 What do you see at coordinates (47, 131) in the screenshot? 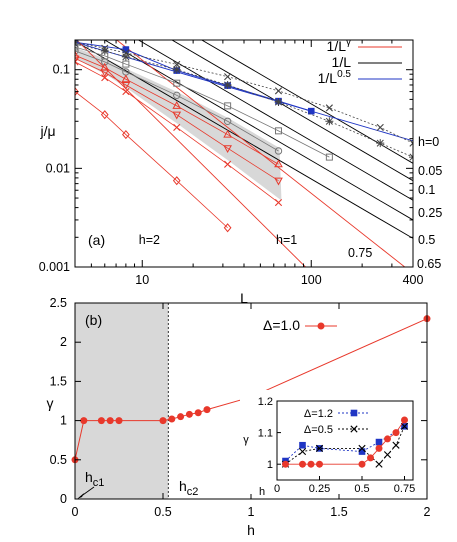
I see `panel-a-y-axis-label: j/μ` at bounding box center [47, 131].